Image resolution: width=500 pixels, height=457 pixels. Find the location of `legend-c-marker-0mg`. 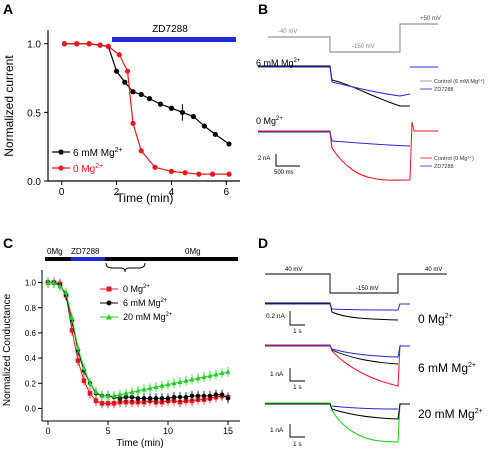

legend-c-marker-0mg is located at coordinates (109, 289).